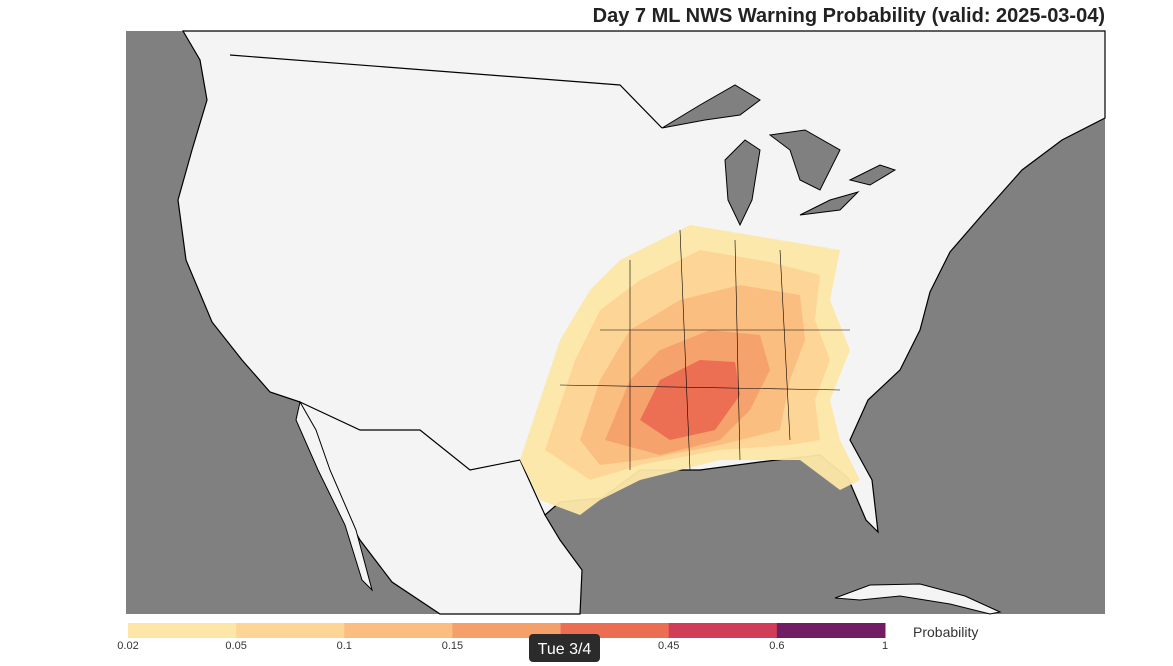  Describe the element at coordinates (452, 646) in the screenshot. I see `colorbar-tick-label: 0.15` at that location.